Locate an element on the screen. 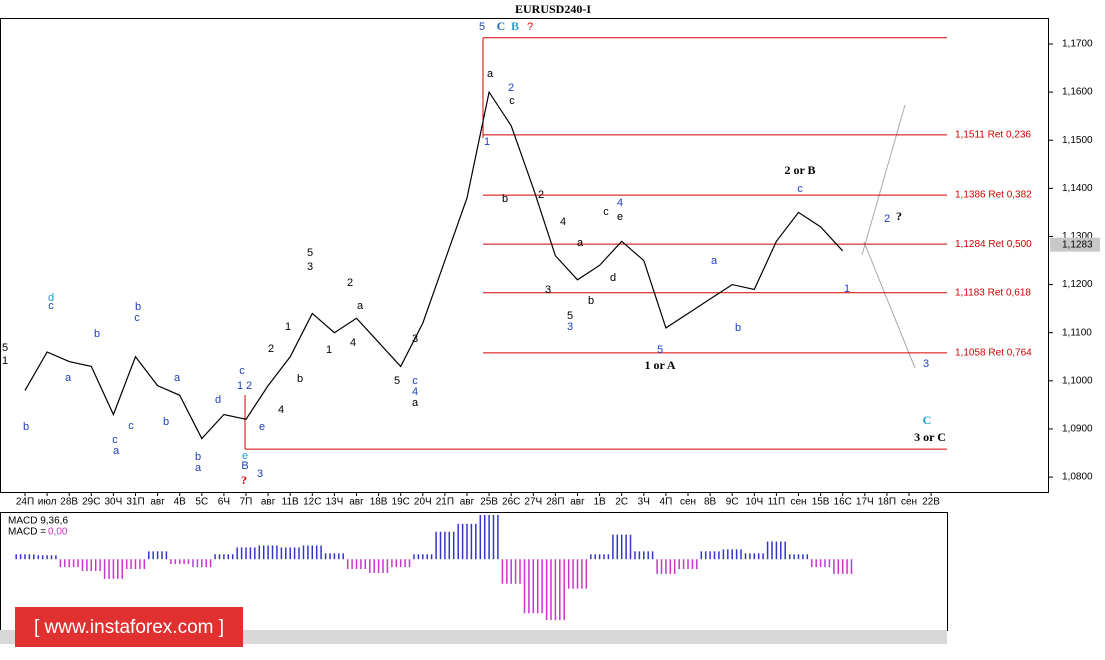 This screenshot has width=1105, height=660. x-tick-label: 17Ч is located at coordinates (865, 502).